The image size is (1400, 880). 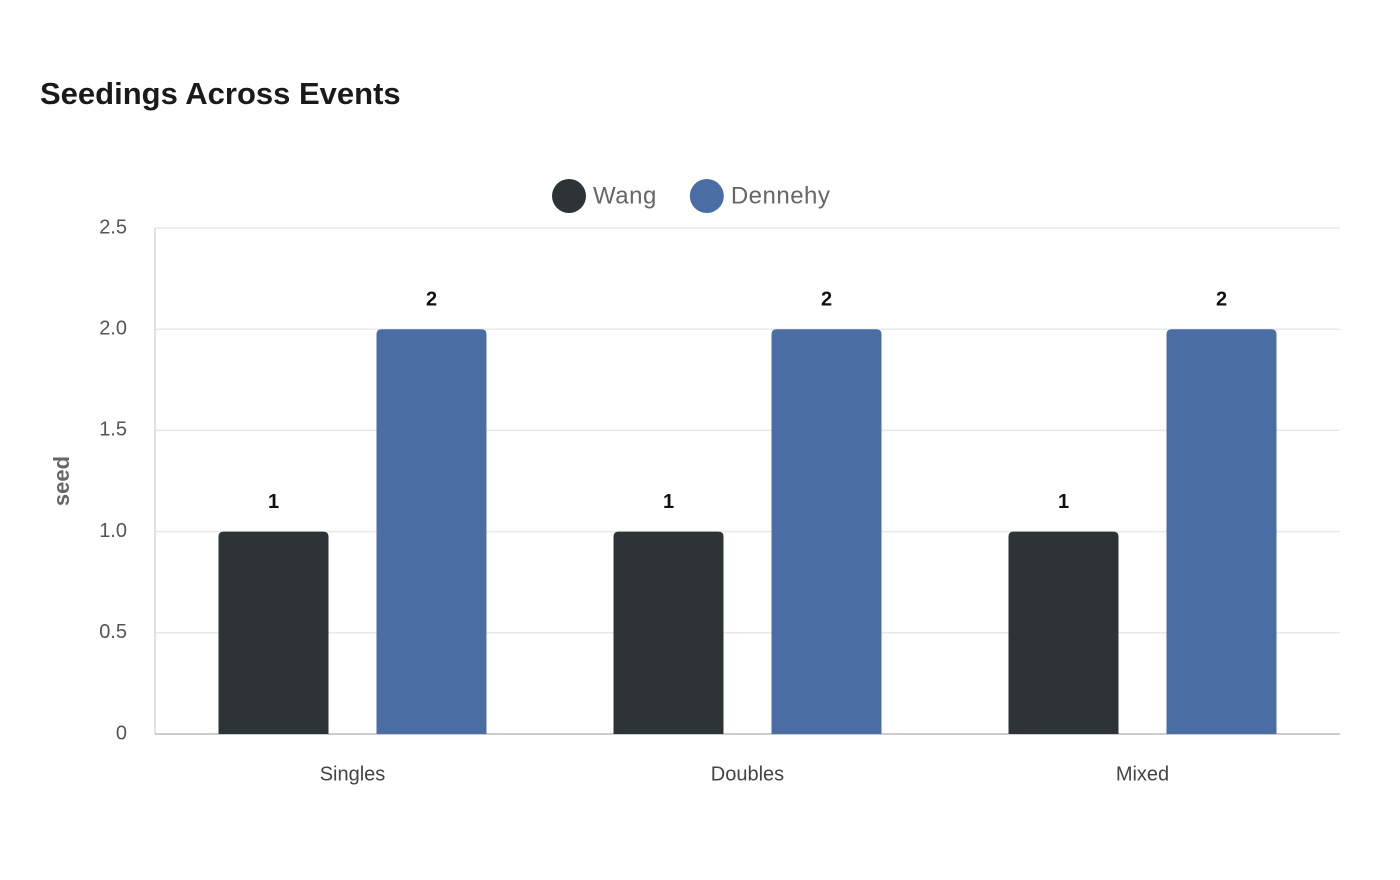 I want to click on y-tick-label: 0.5, so click(x=113, y=632).